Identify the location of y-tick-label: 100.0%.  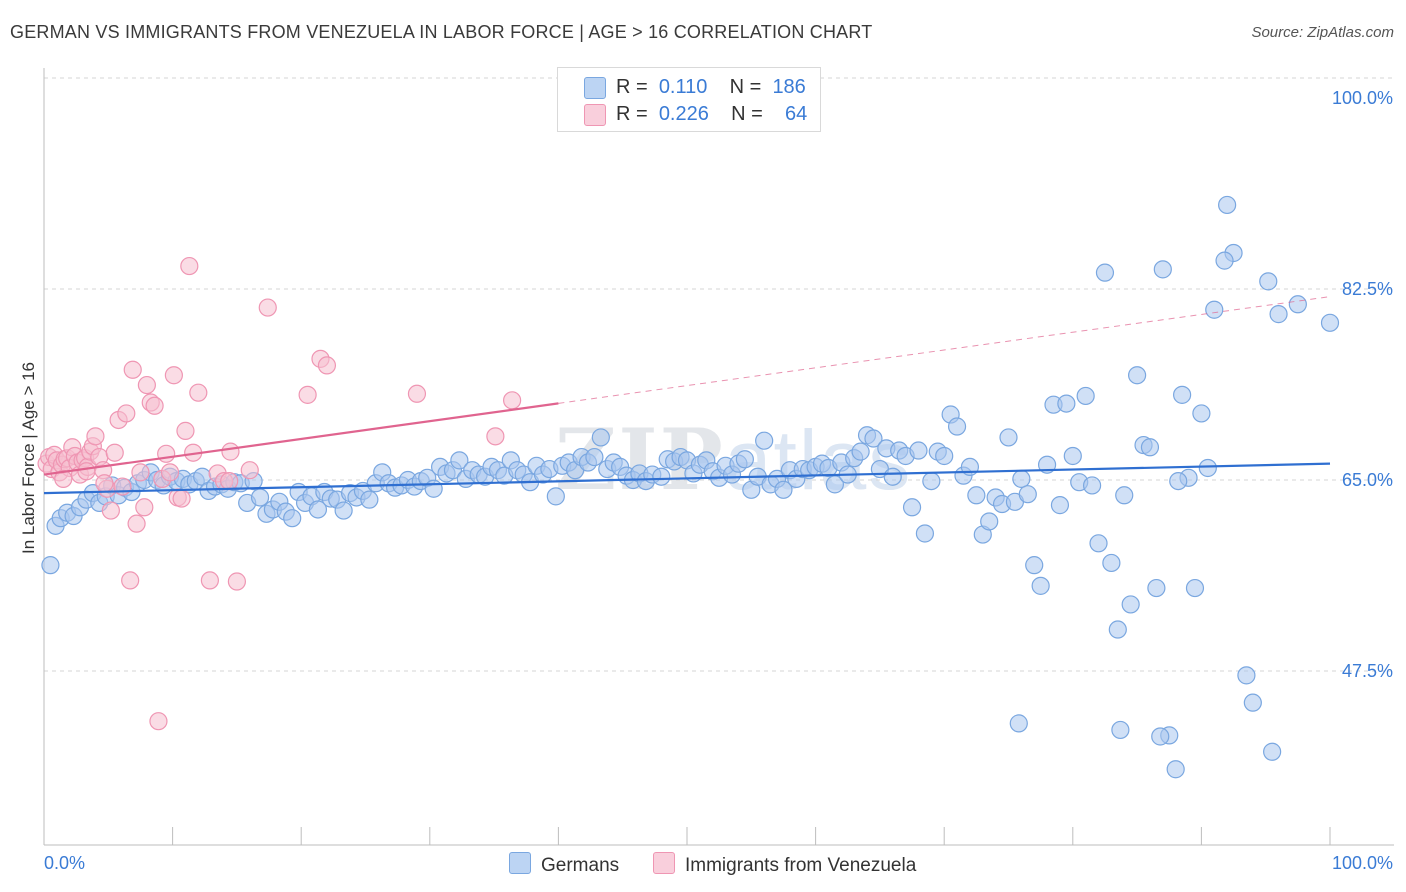
(1362, 98).